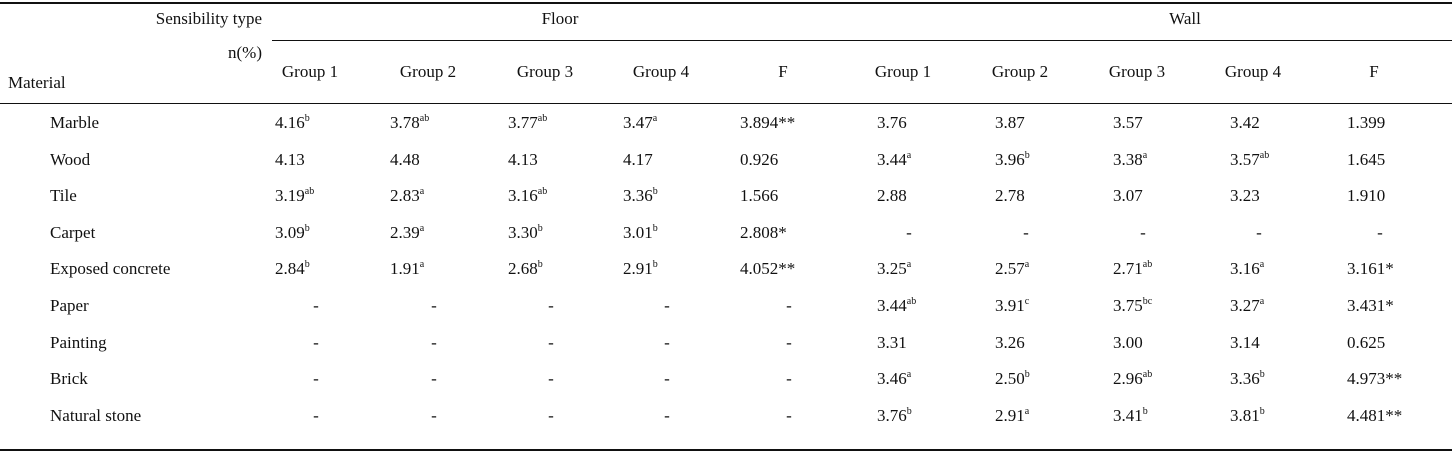 This screenshot has height=452, width=1452. I want to click on cell: 1.645, so click(1366, 159).